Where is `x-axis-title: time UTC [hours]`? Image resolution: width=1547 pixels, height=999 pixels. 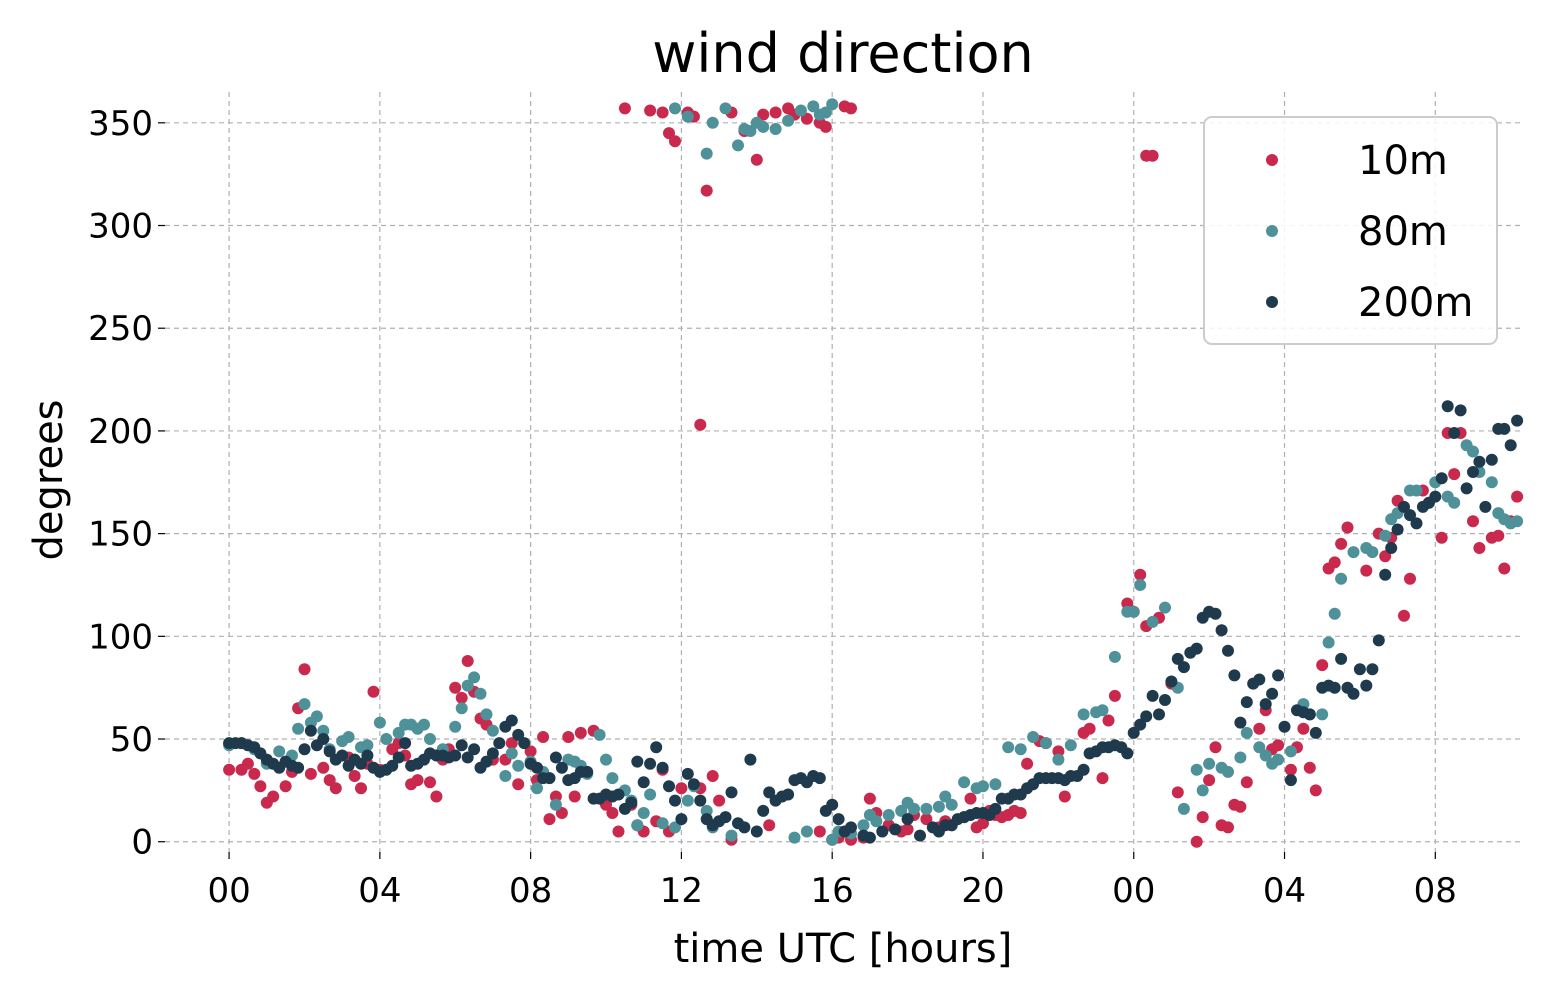 x-axis-title: time UTC [hours] is located at coordinates (843, 949).